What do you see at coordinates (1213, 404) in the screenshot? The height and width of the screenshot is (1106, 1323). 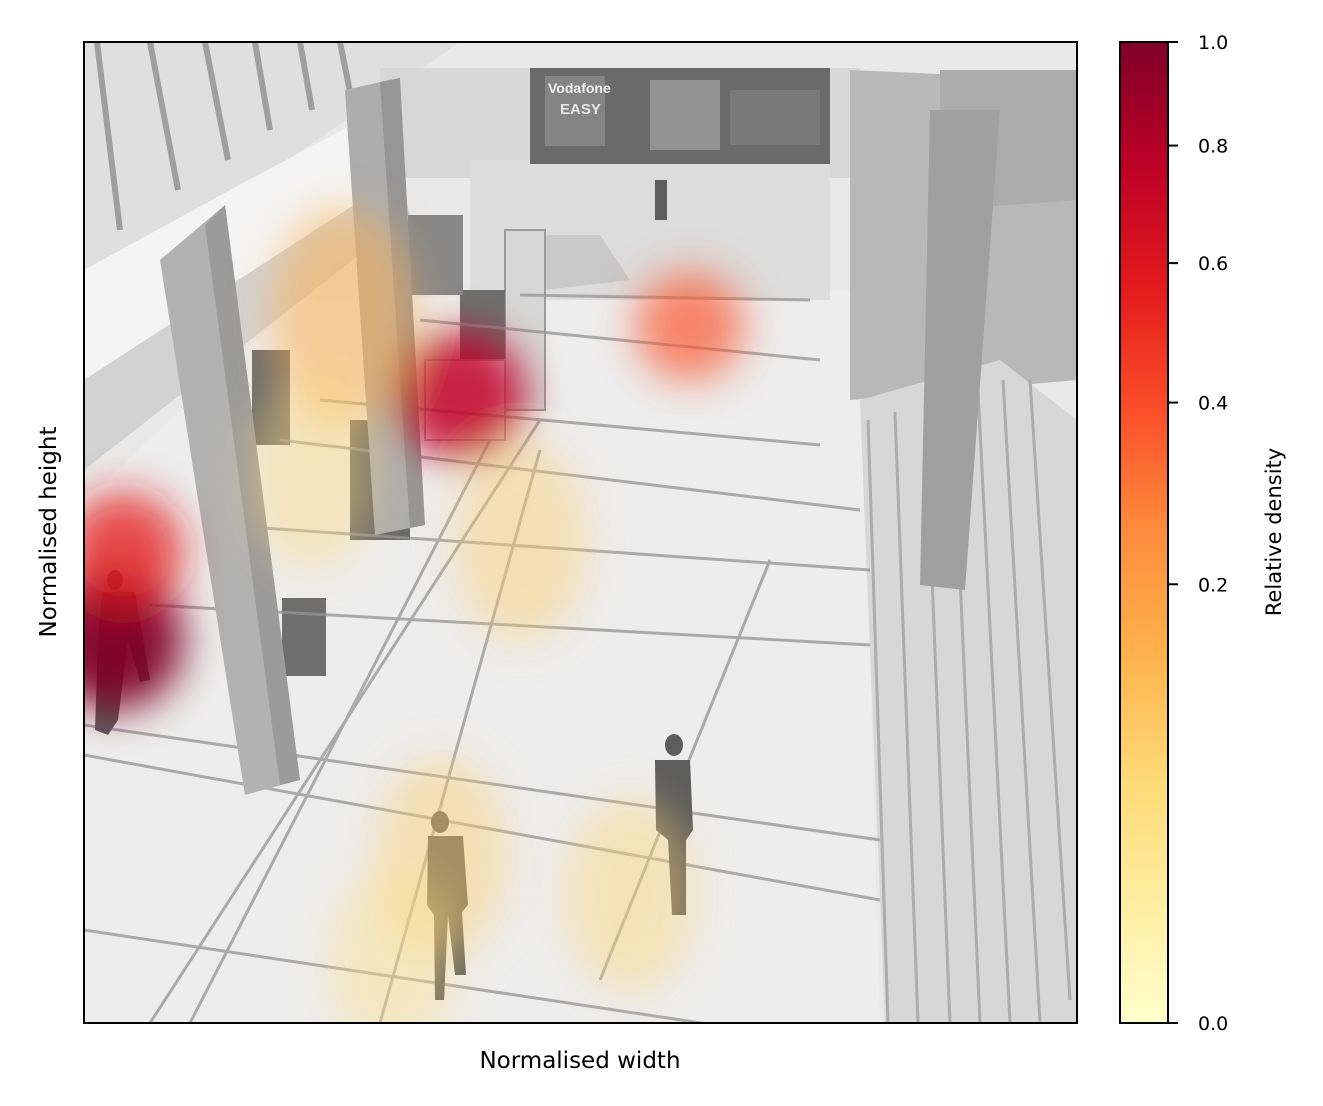 I see `colorbar-tick-label: 0.4` at bounding box center [1213, 404].